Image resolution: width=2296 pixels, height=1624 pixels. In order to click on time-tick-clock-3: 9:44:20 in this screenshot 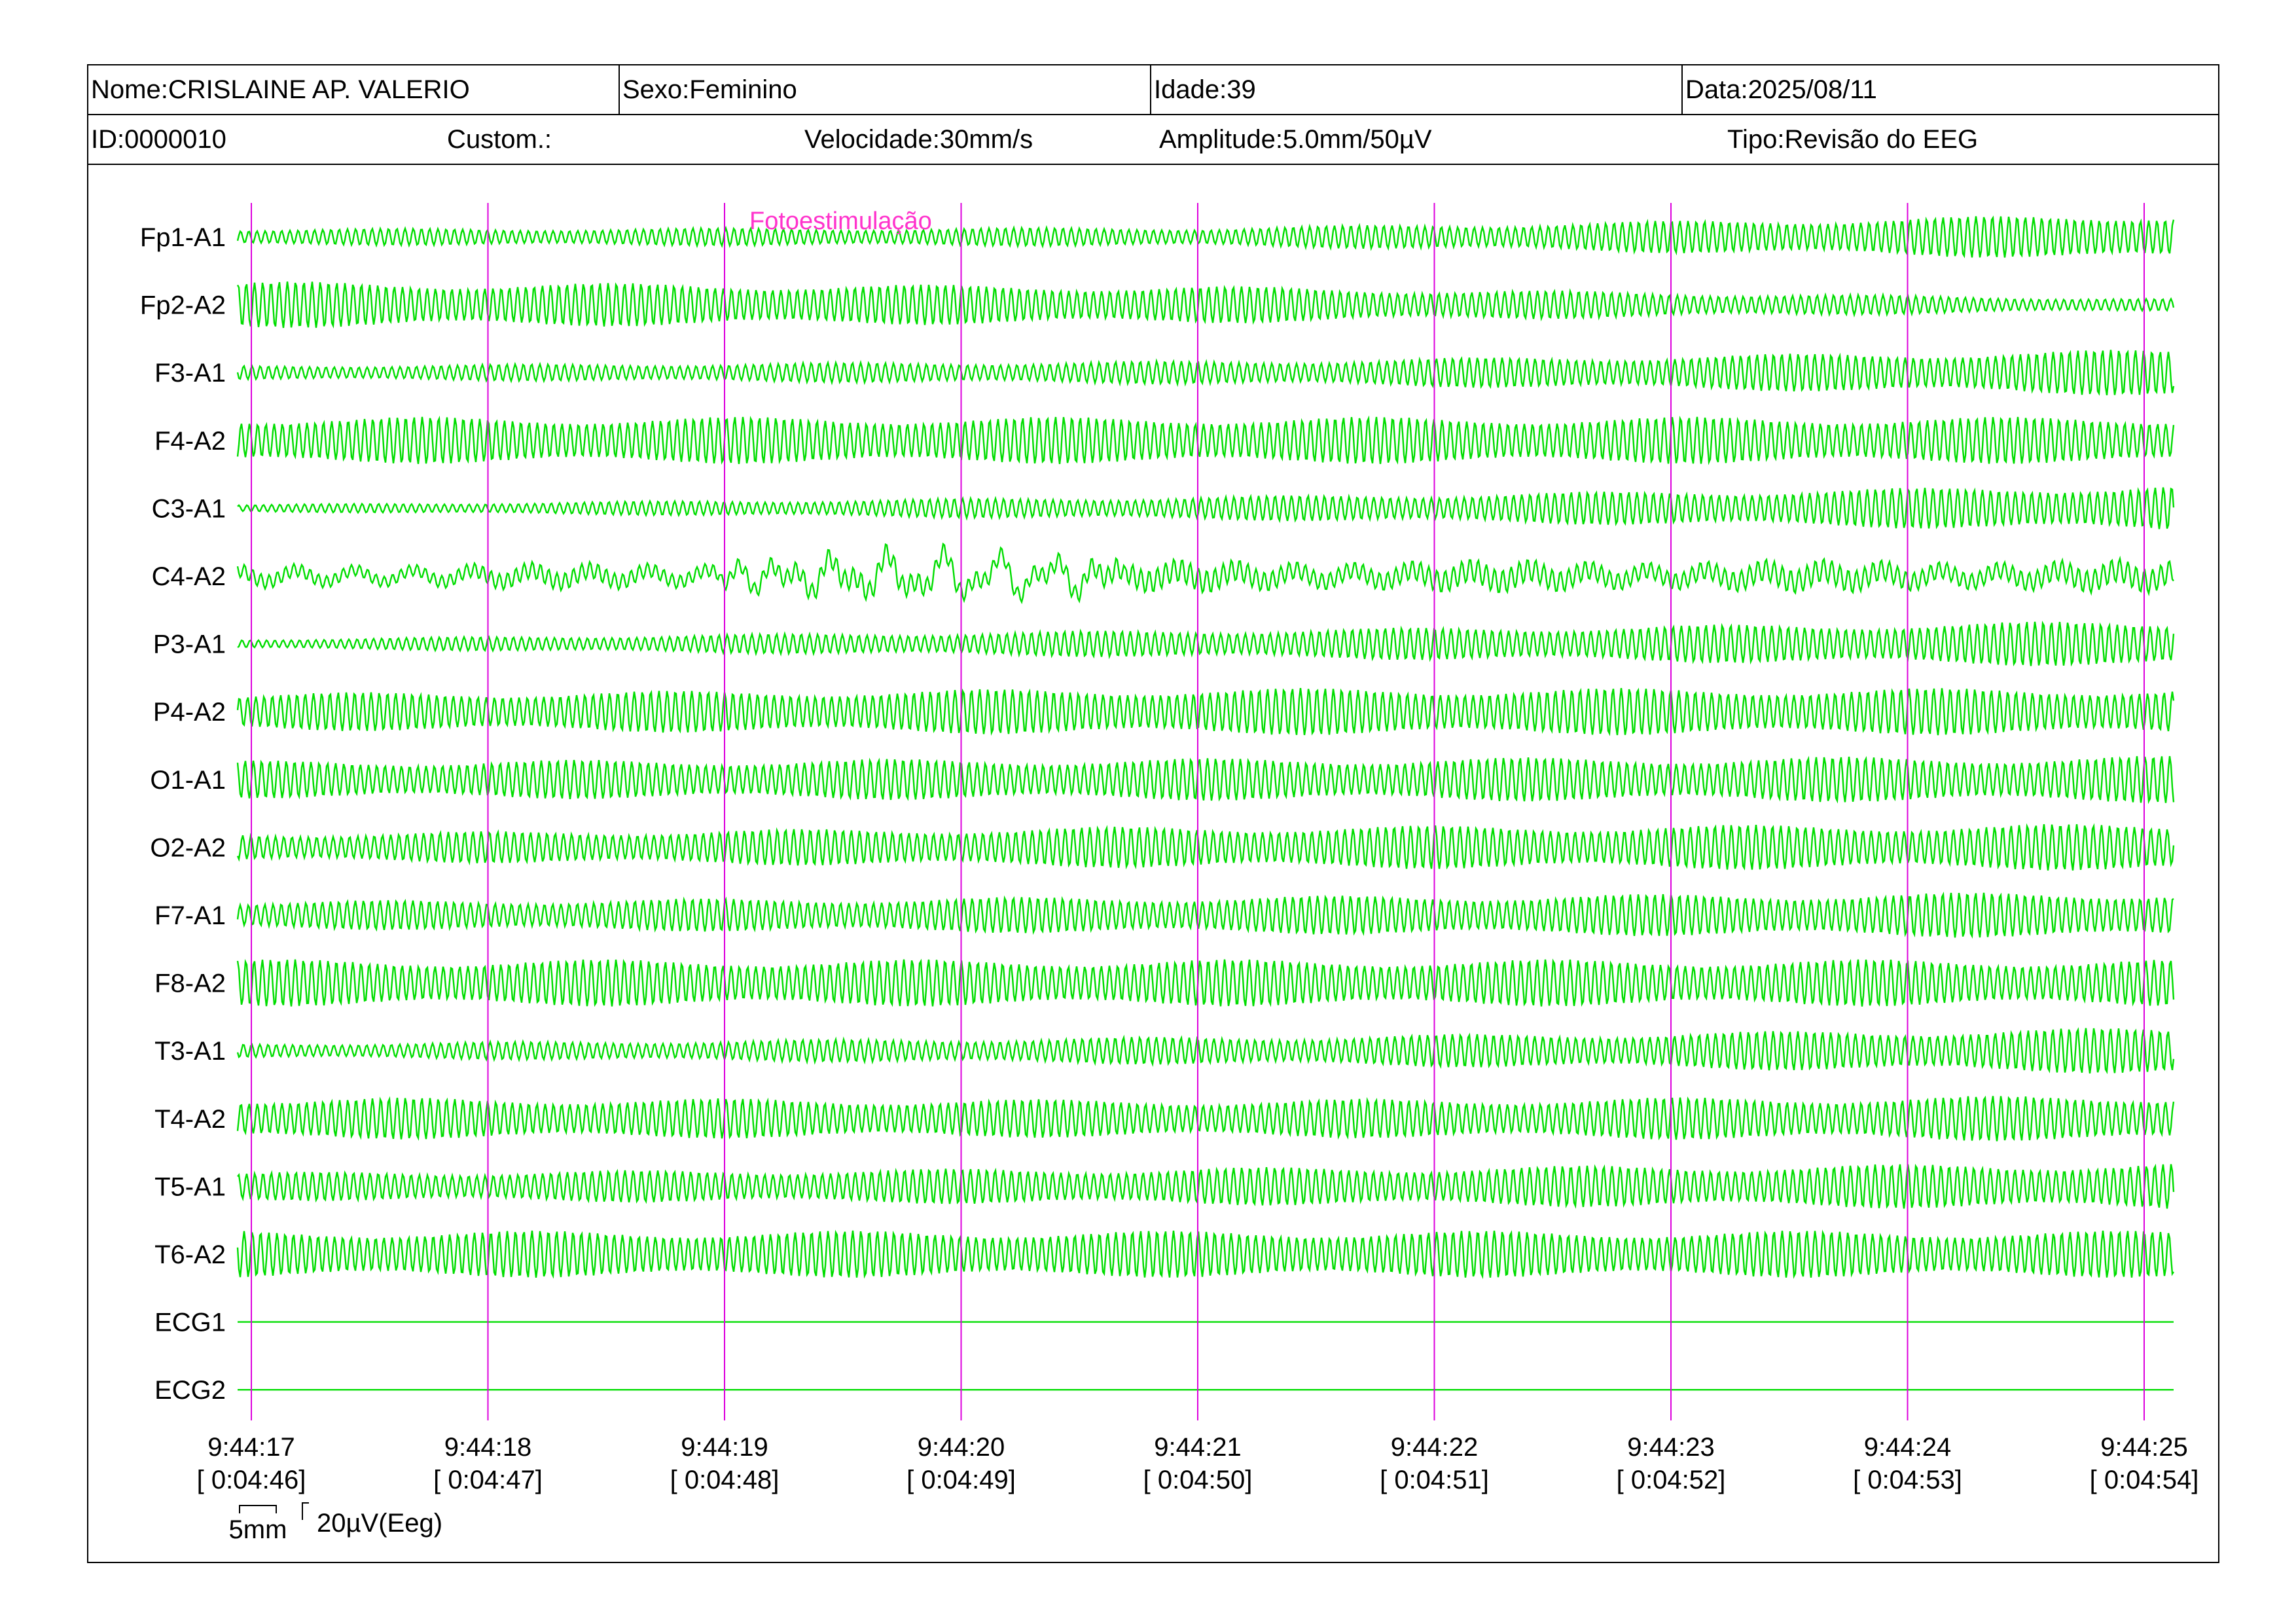, I will do `click(961, 1447)`.